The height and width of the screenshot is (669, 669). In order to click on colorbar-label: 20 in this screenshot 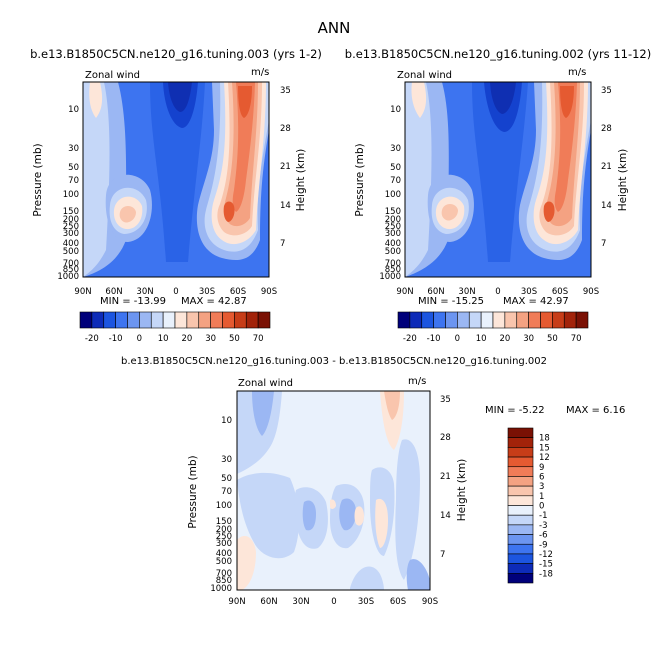, I will do `click(504, 339)`.